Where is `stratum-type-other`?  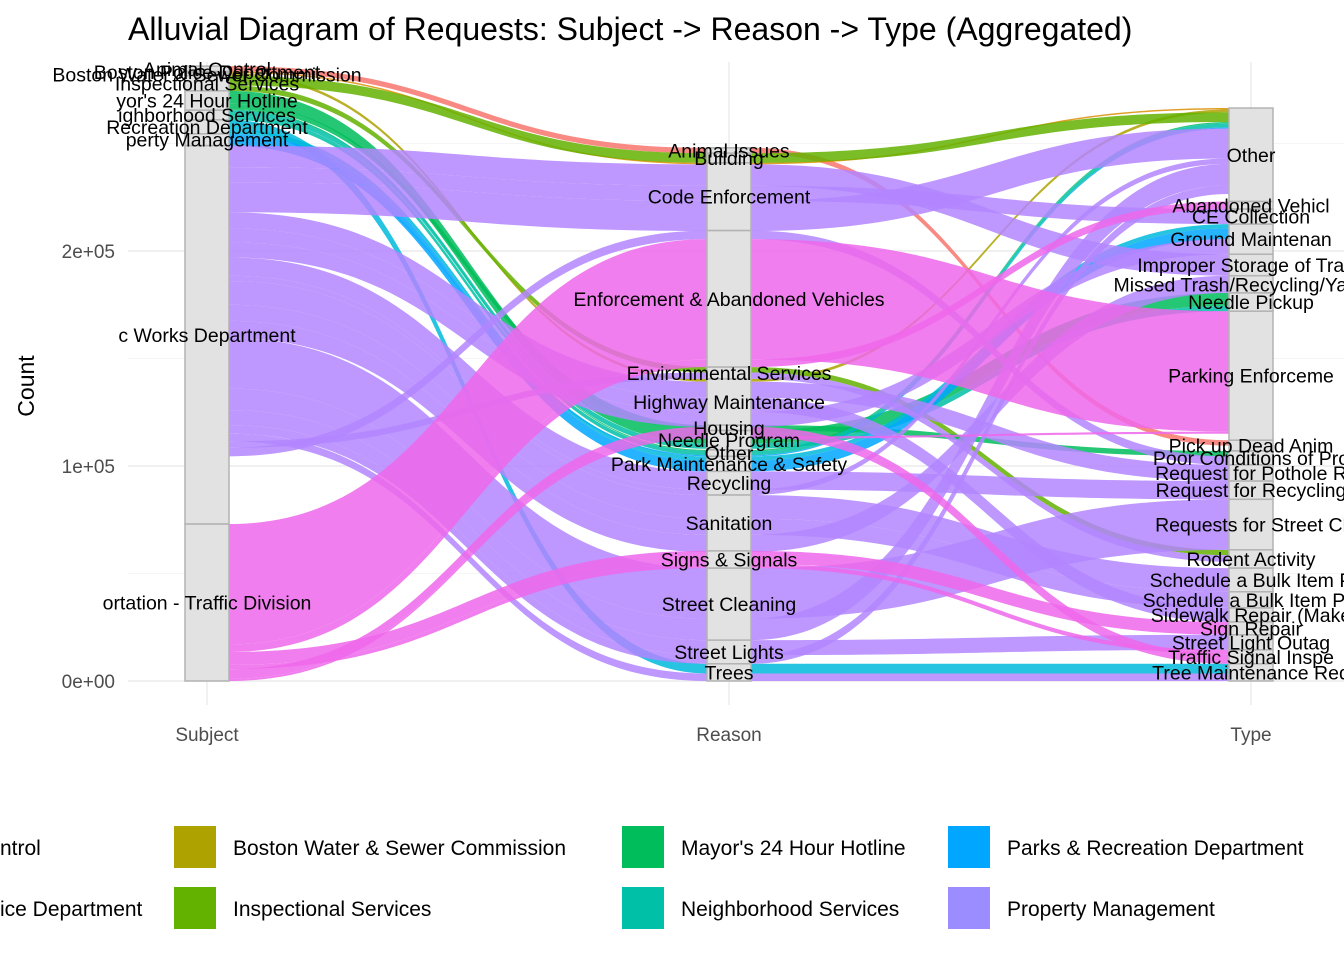
stratum-type-other is located at coordinates (1251, 155).